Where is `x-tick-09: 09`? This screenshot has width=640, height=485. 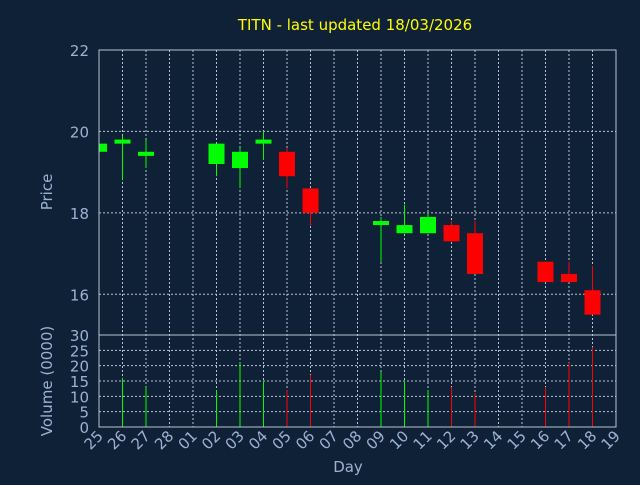 x-tick-09: 09 is located at coordinates (376, 440).